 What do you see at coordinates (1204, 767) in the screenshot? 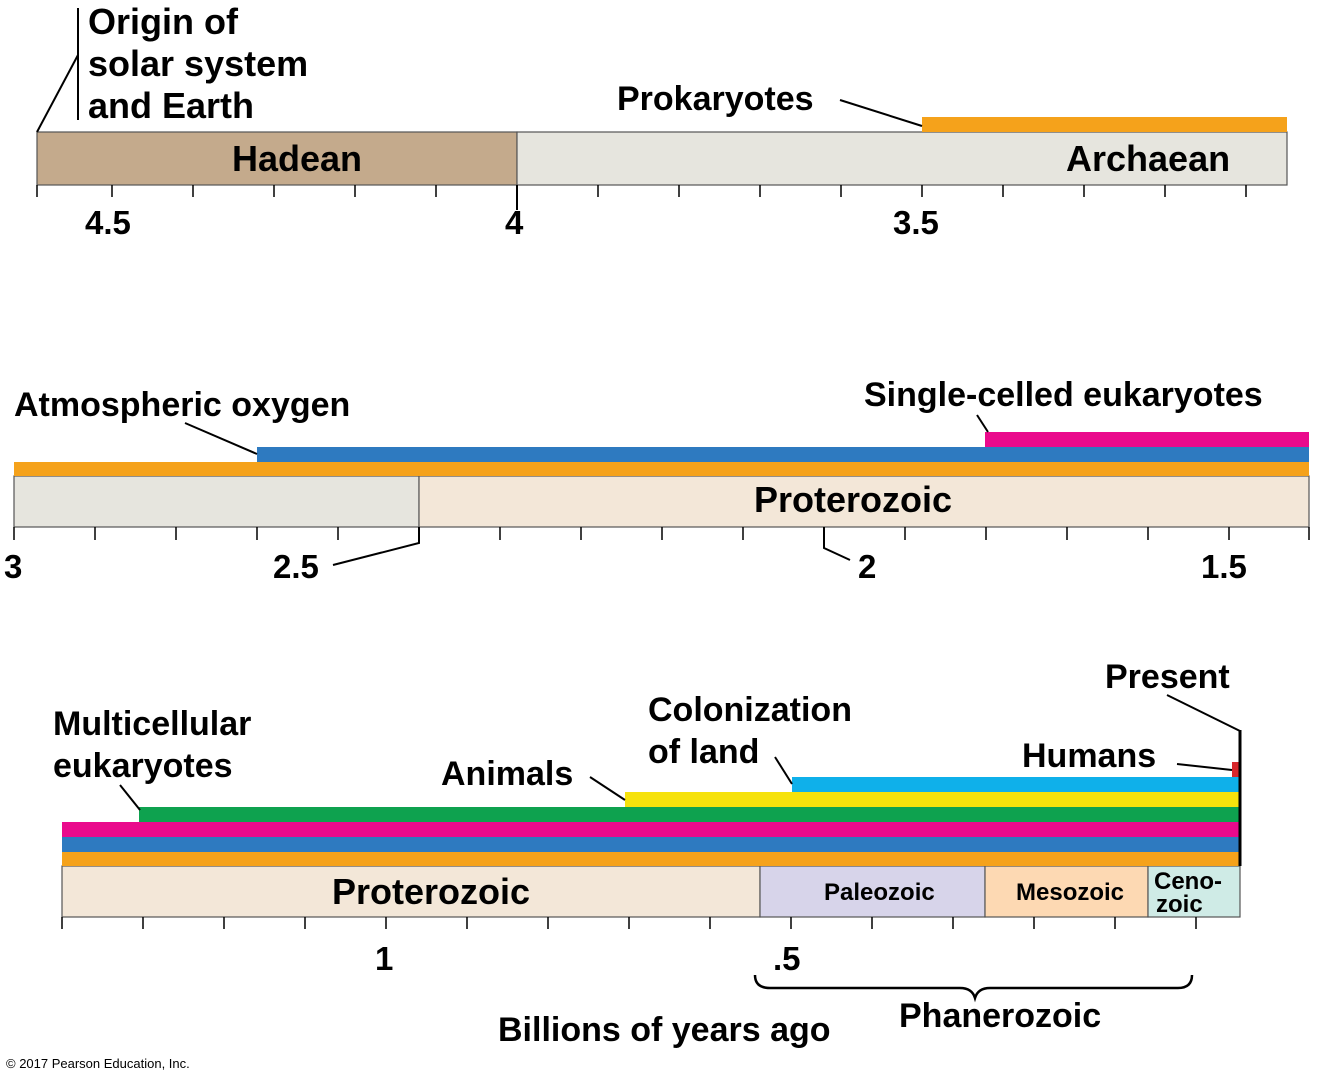
I see `humans-leader-line` at bounding box center [1204, 767].